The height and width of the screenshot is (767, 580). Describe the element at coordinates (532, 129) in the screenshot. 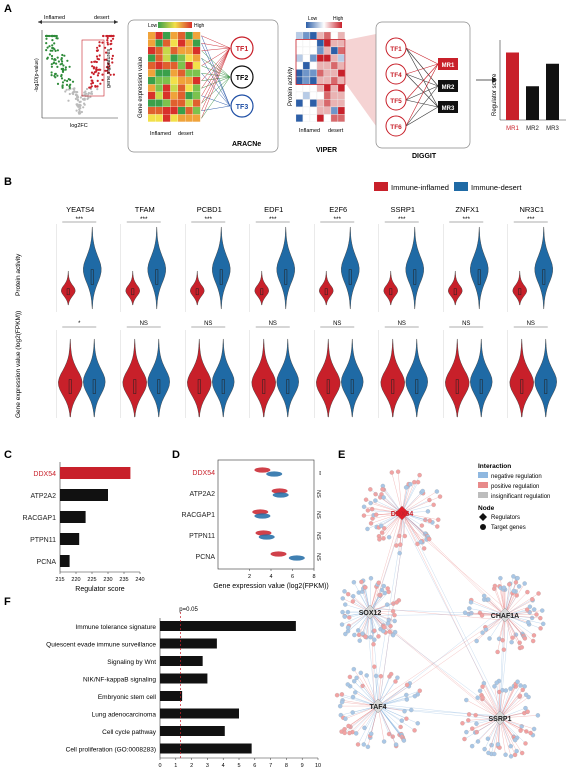

I see `score-label-mr2: MR2` at that location.